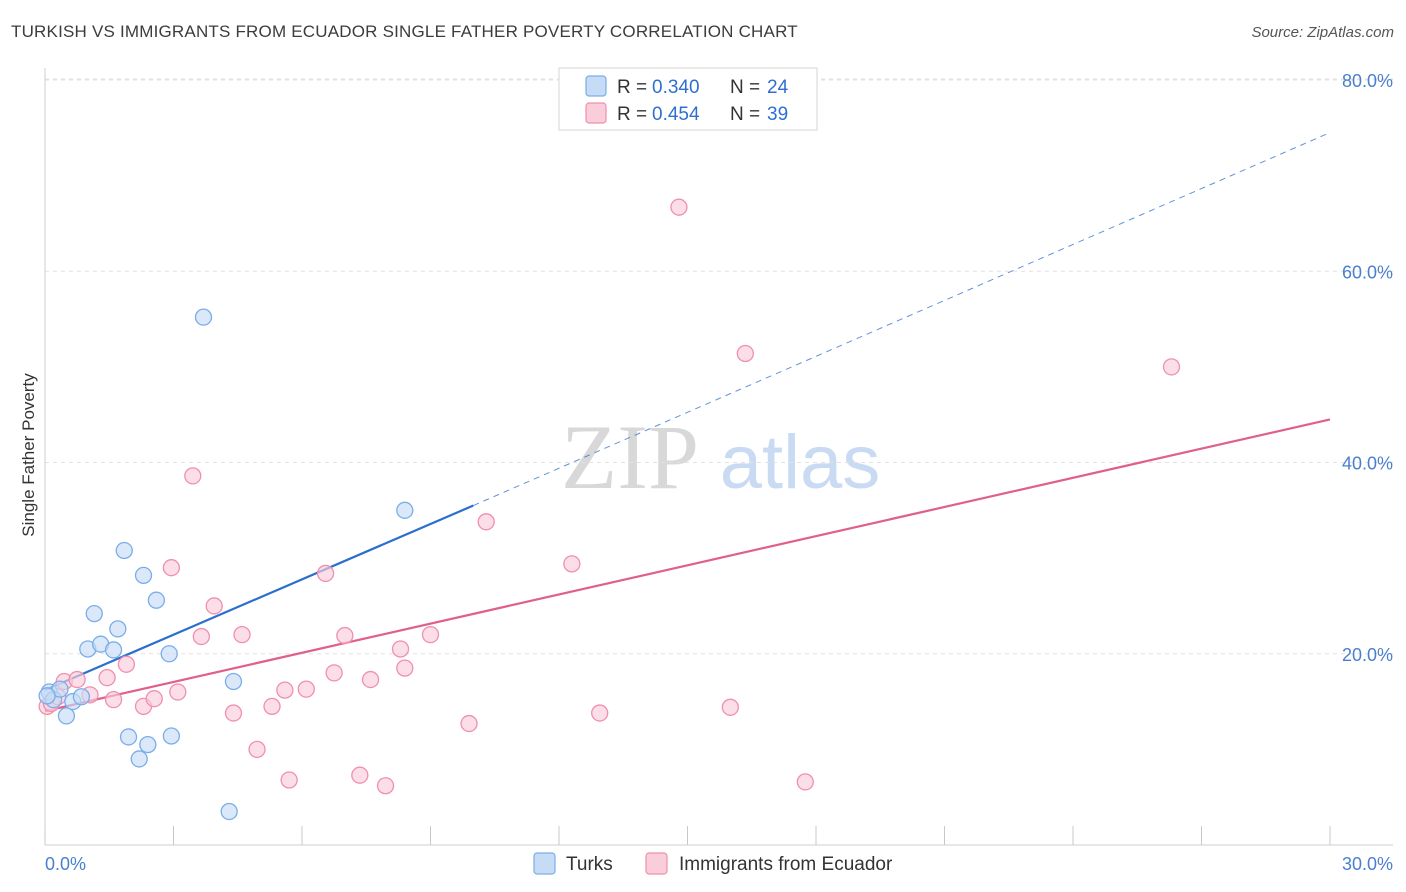 This screenshot has width=1406, height=892. Describe the element at coordinates (777, 114) in the screenshot. I see `legend-n-value-2: 39` at that location.